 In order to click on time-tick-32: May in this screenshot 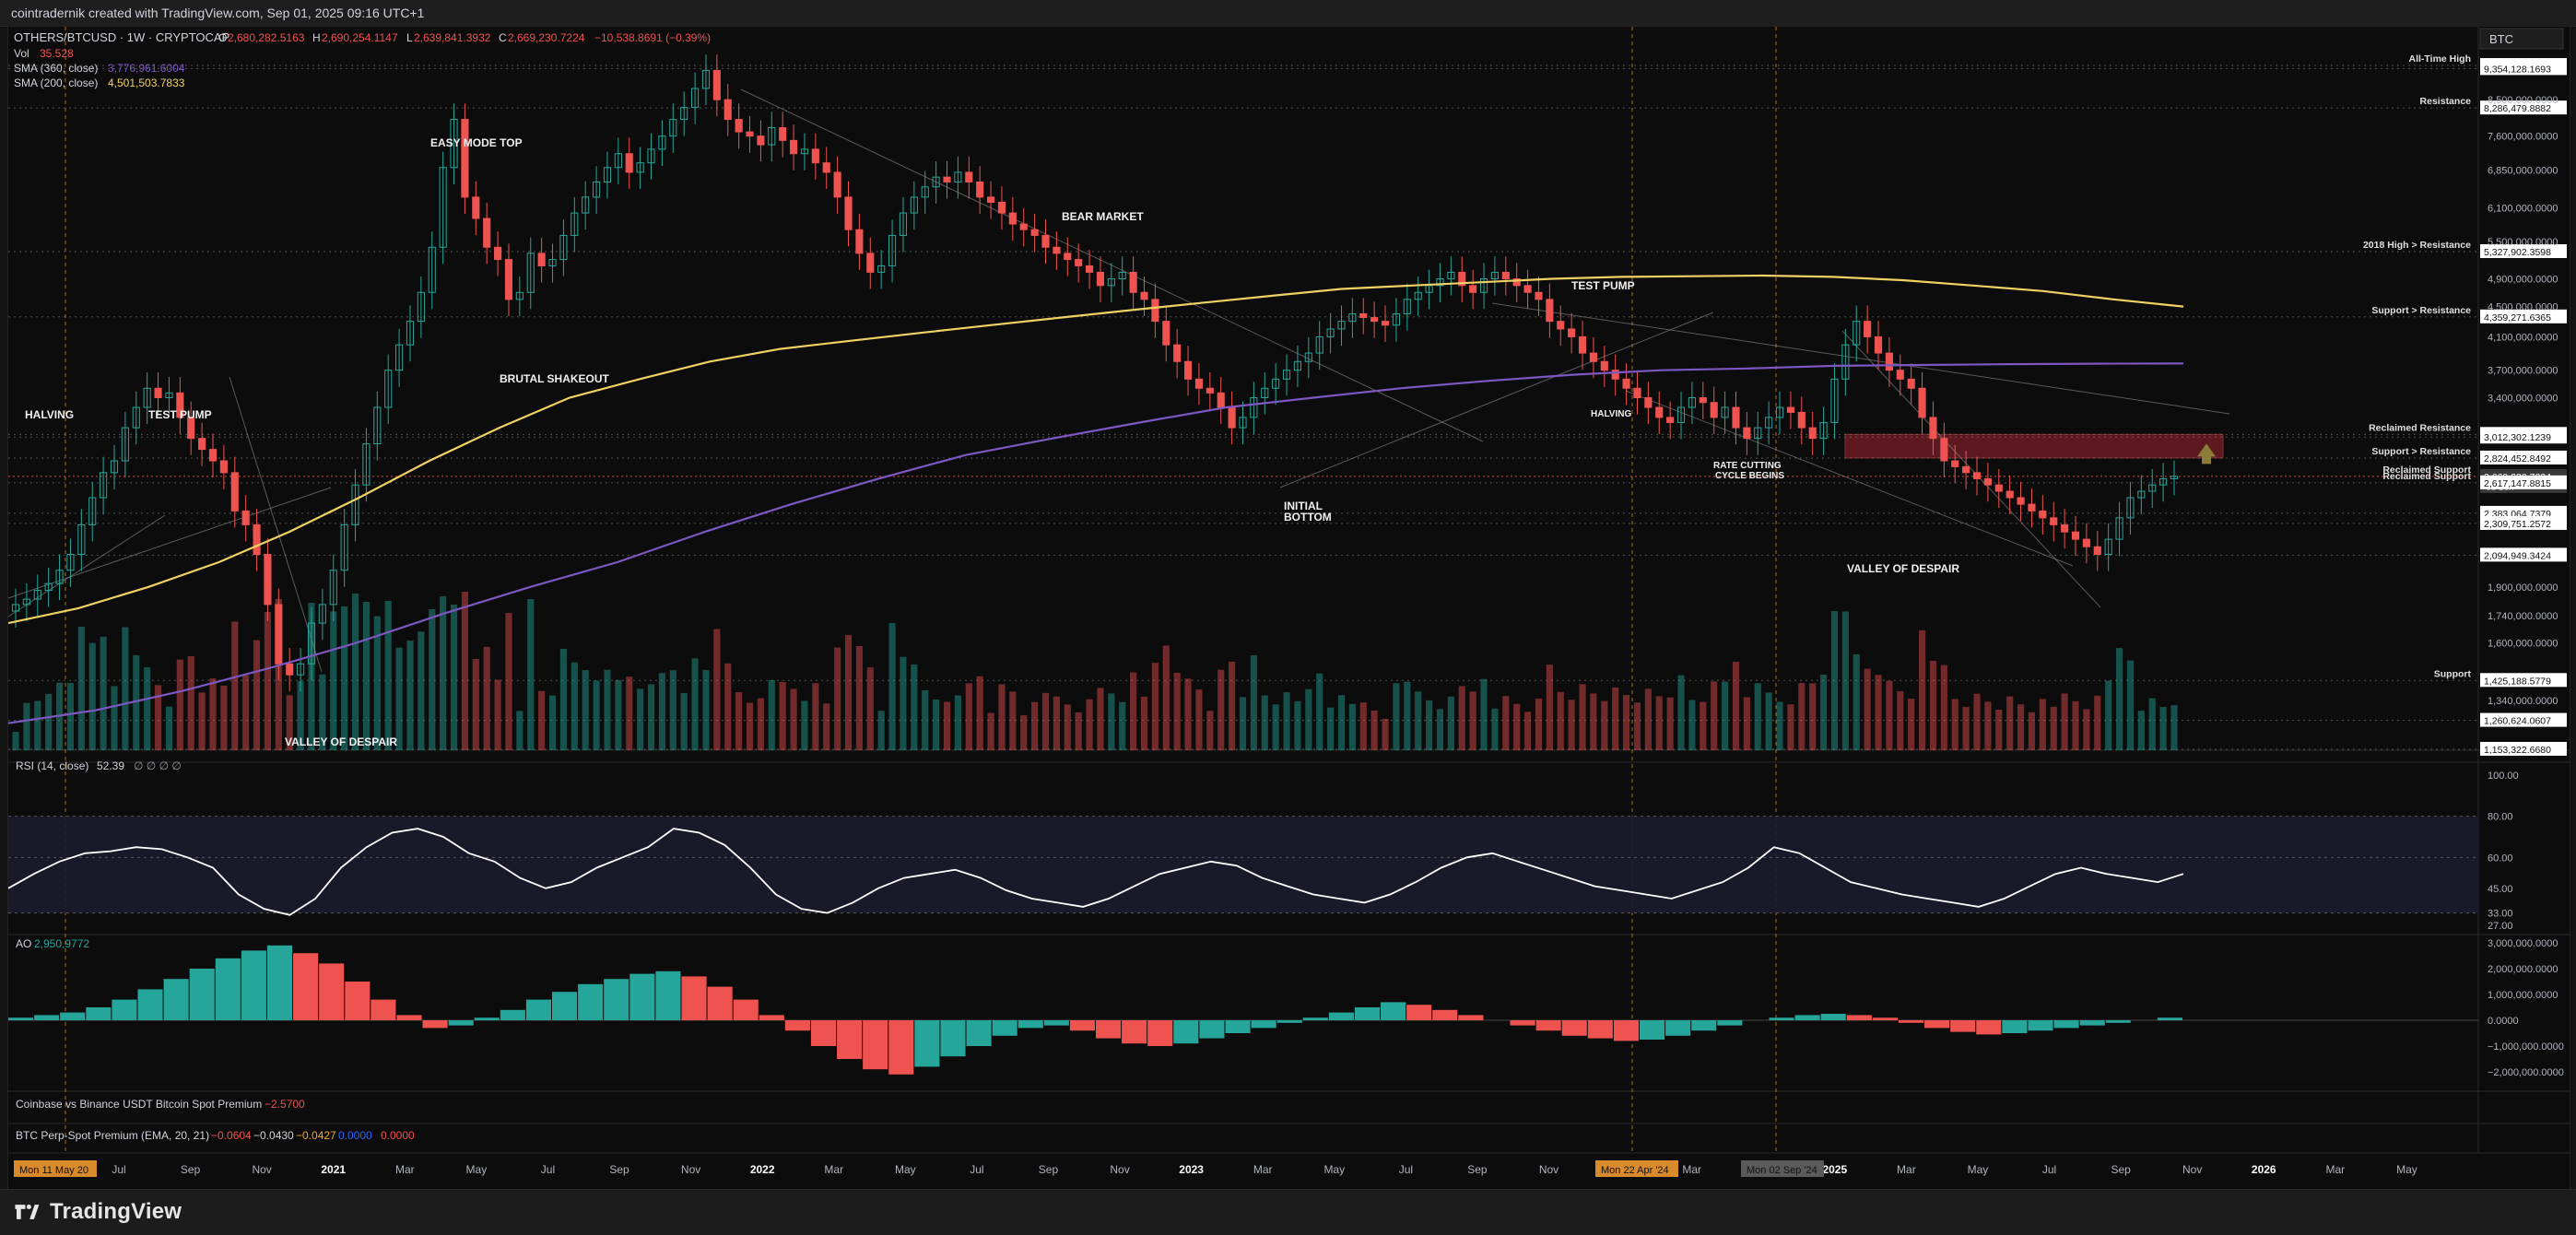, I will do `click(2406, 1170)`.